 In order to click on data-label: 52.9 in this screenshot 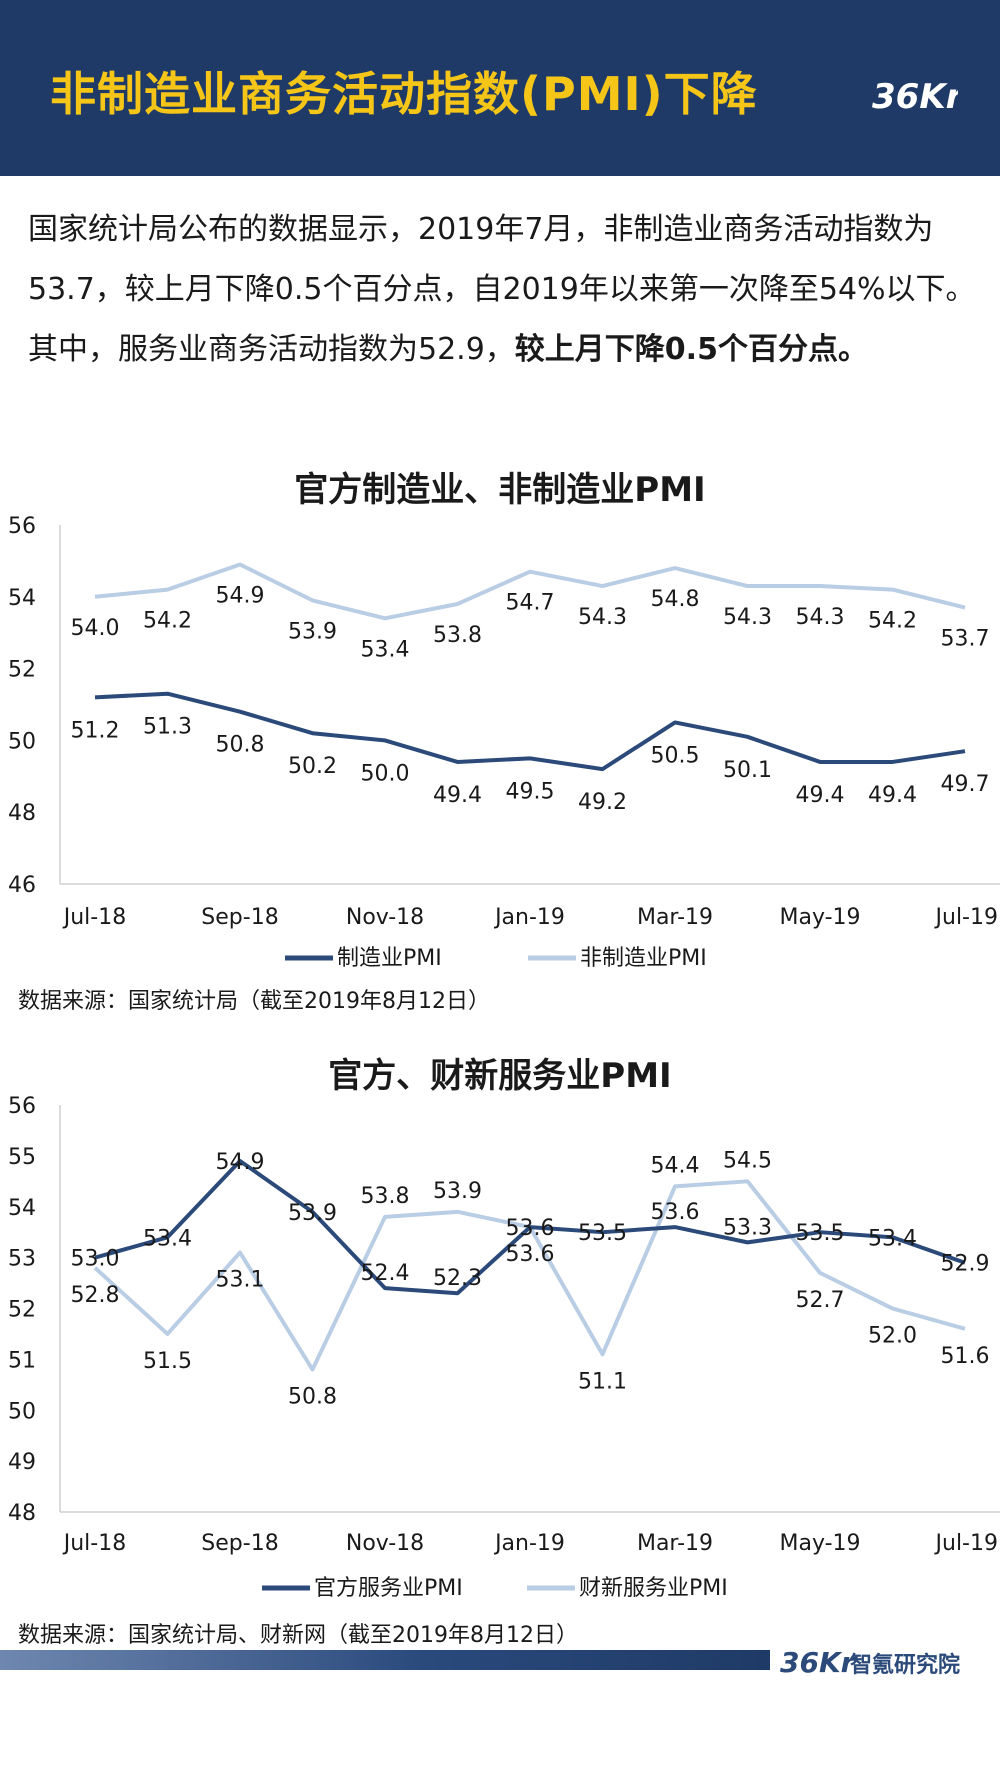, I will do `click(965, 1264)`.